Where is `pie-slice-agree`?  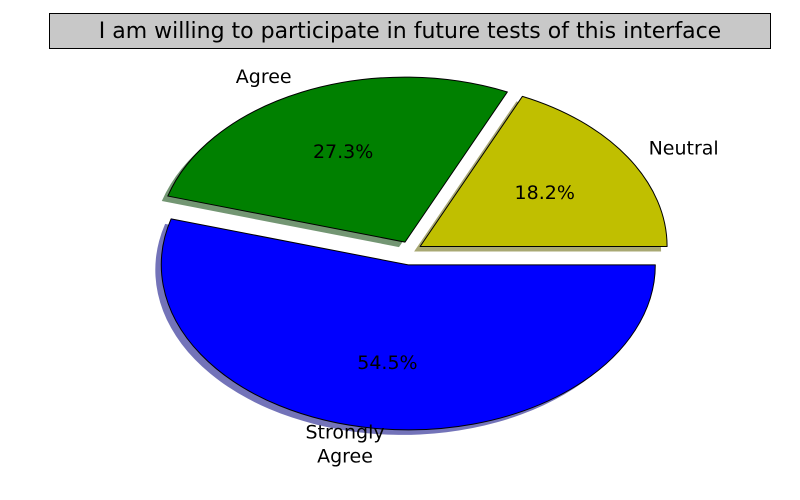
pie-slice-agree is located at coordinates (337, 159).